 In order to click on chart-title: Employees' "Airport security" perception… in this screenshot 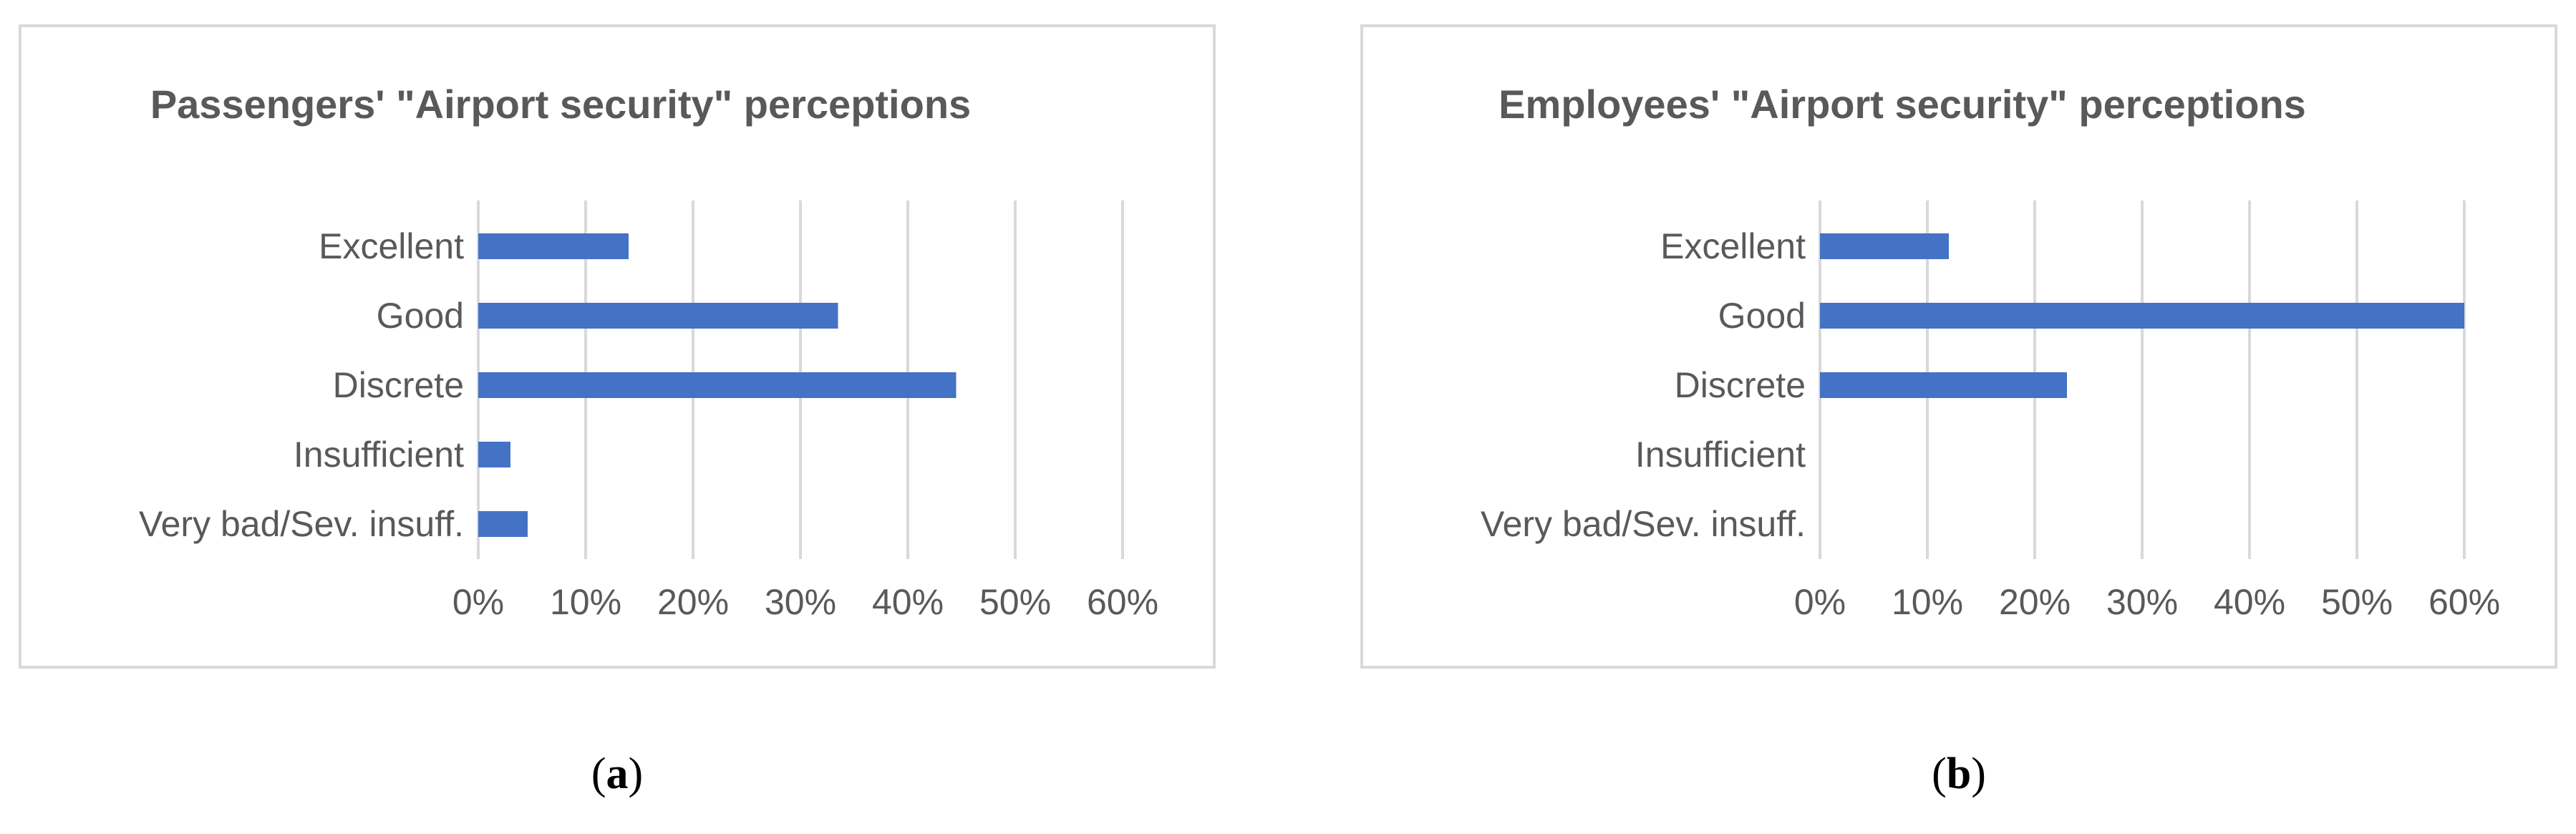, I will do `click(1902, 104)`.